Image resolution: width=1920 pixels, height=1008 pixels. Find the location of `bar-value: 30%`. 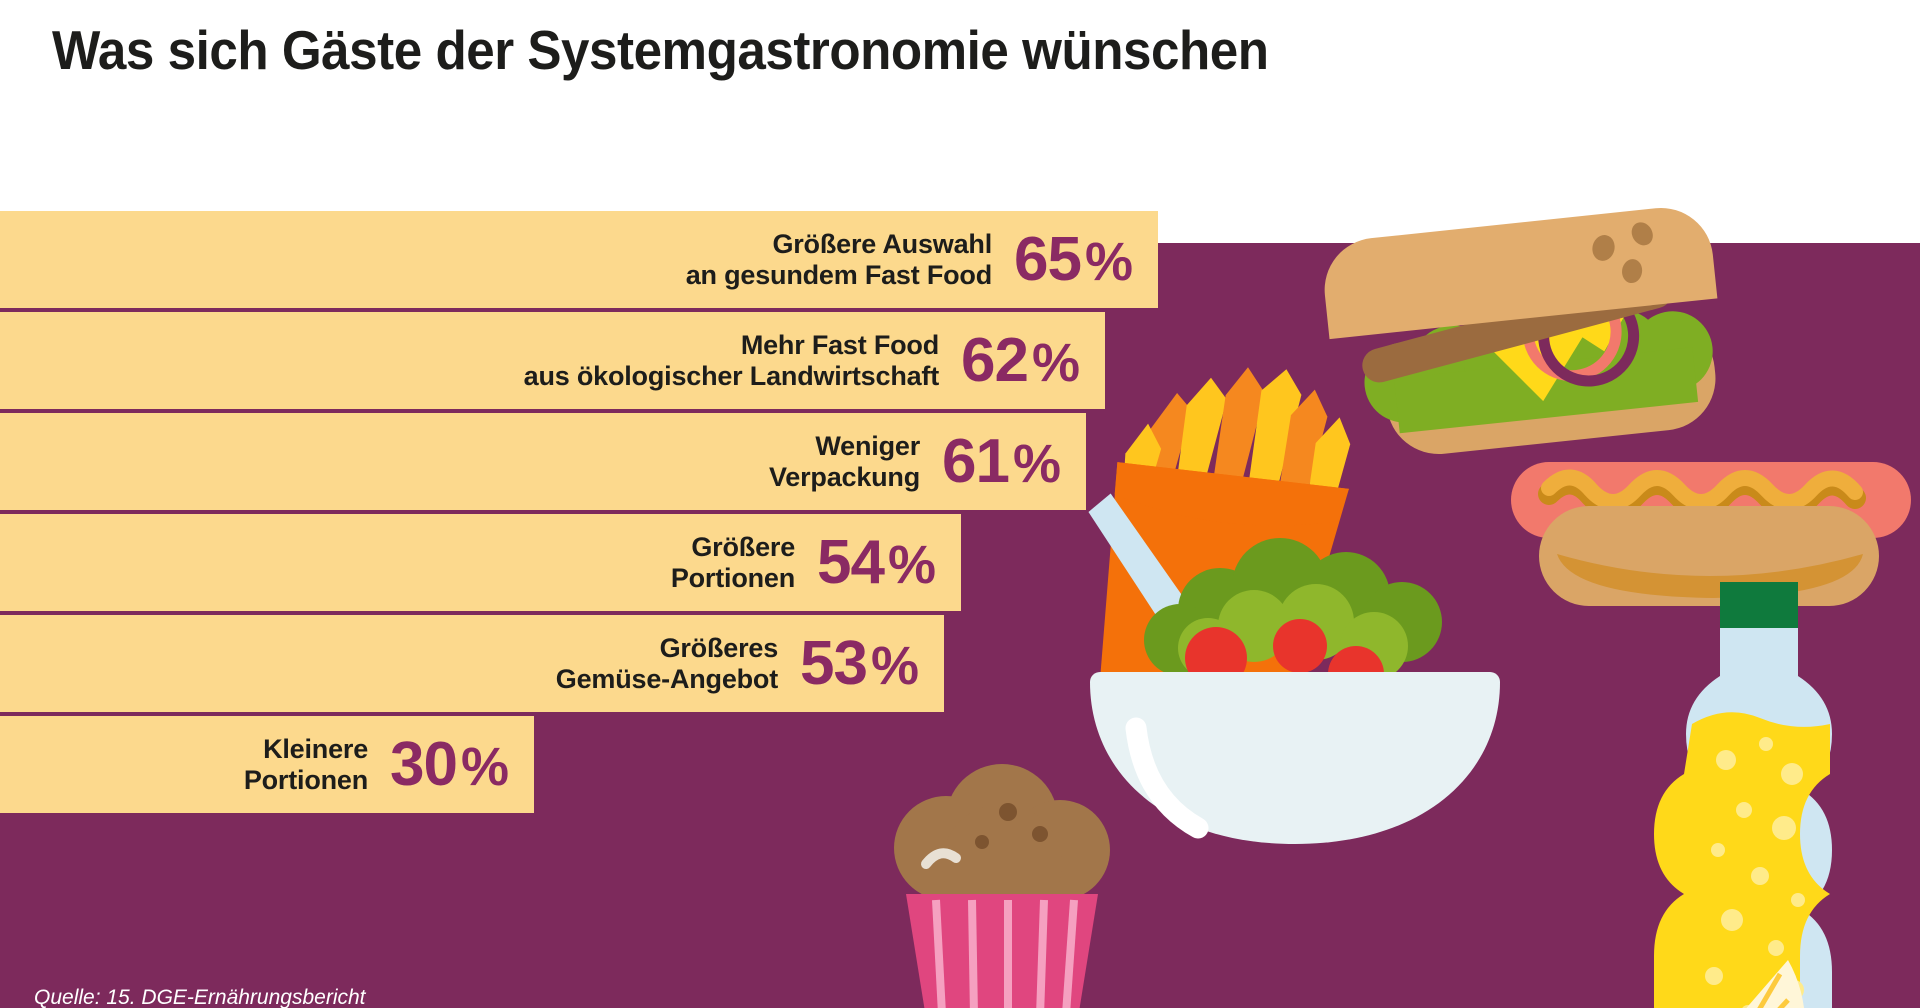

bar-value: 30% is located at coordinates (449, 765).